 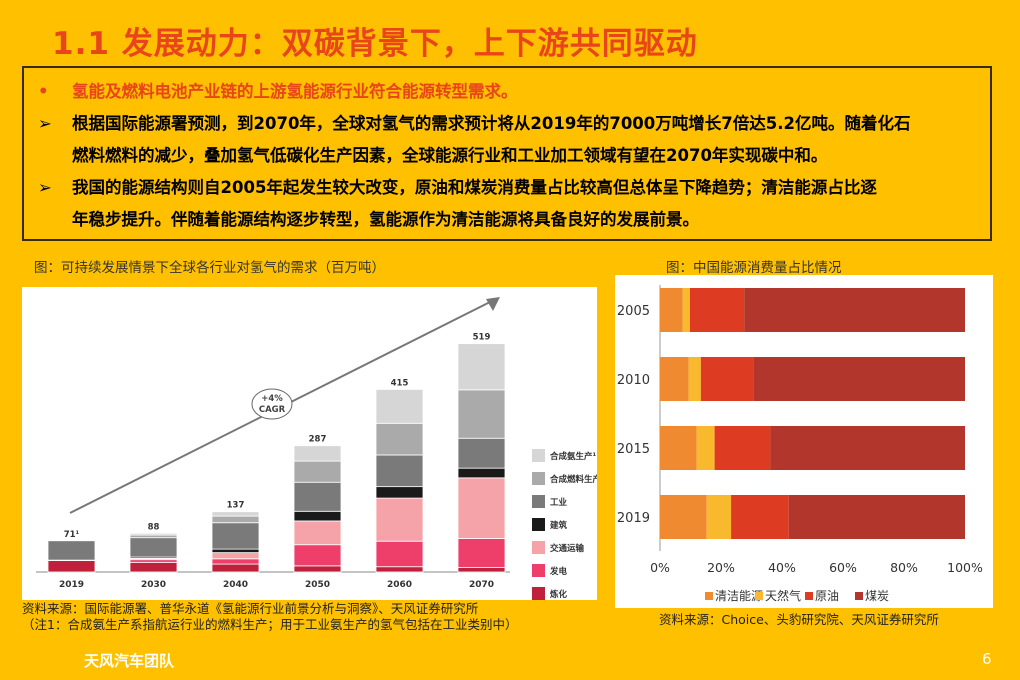 What do you see at coordinates (399, 585) in the screenshot?
I see `x-tick-label: 2060` at bounding box center [399, 585].